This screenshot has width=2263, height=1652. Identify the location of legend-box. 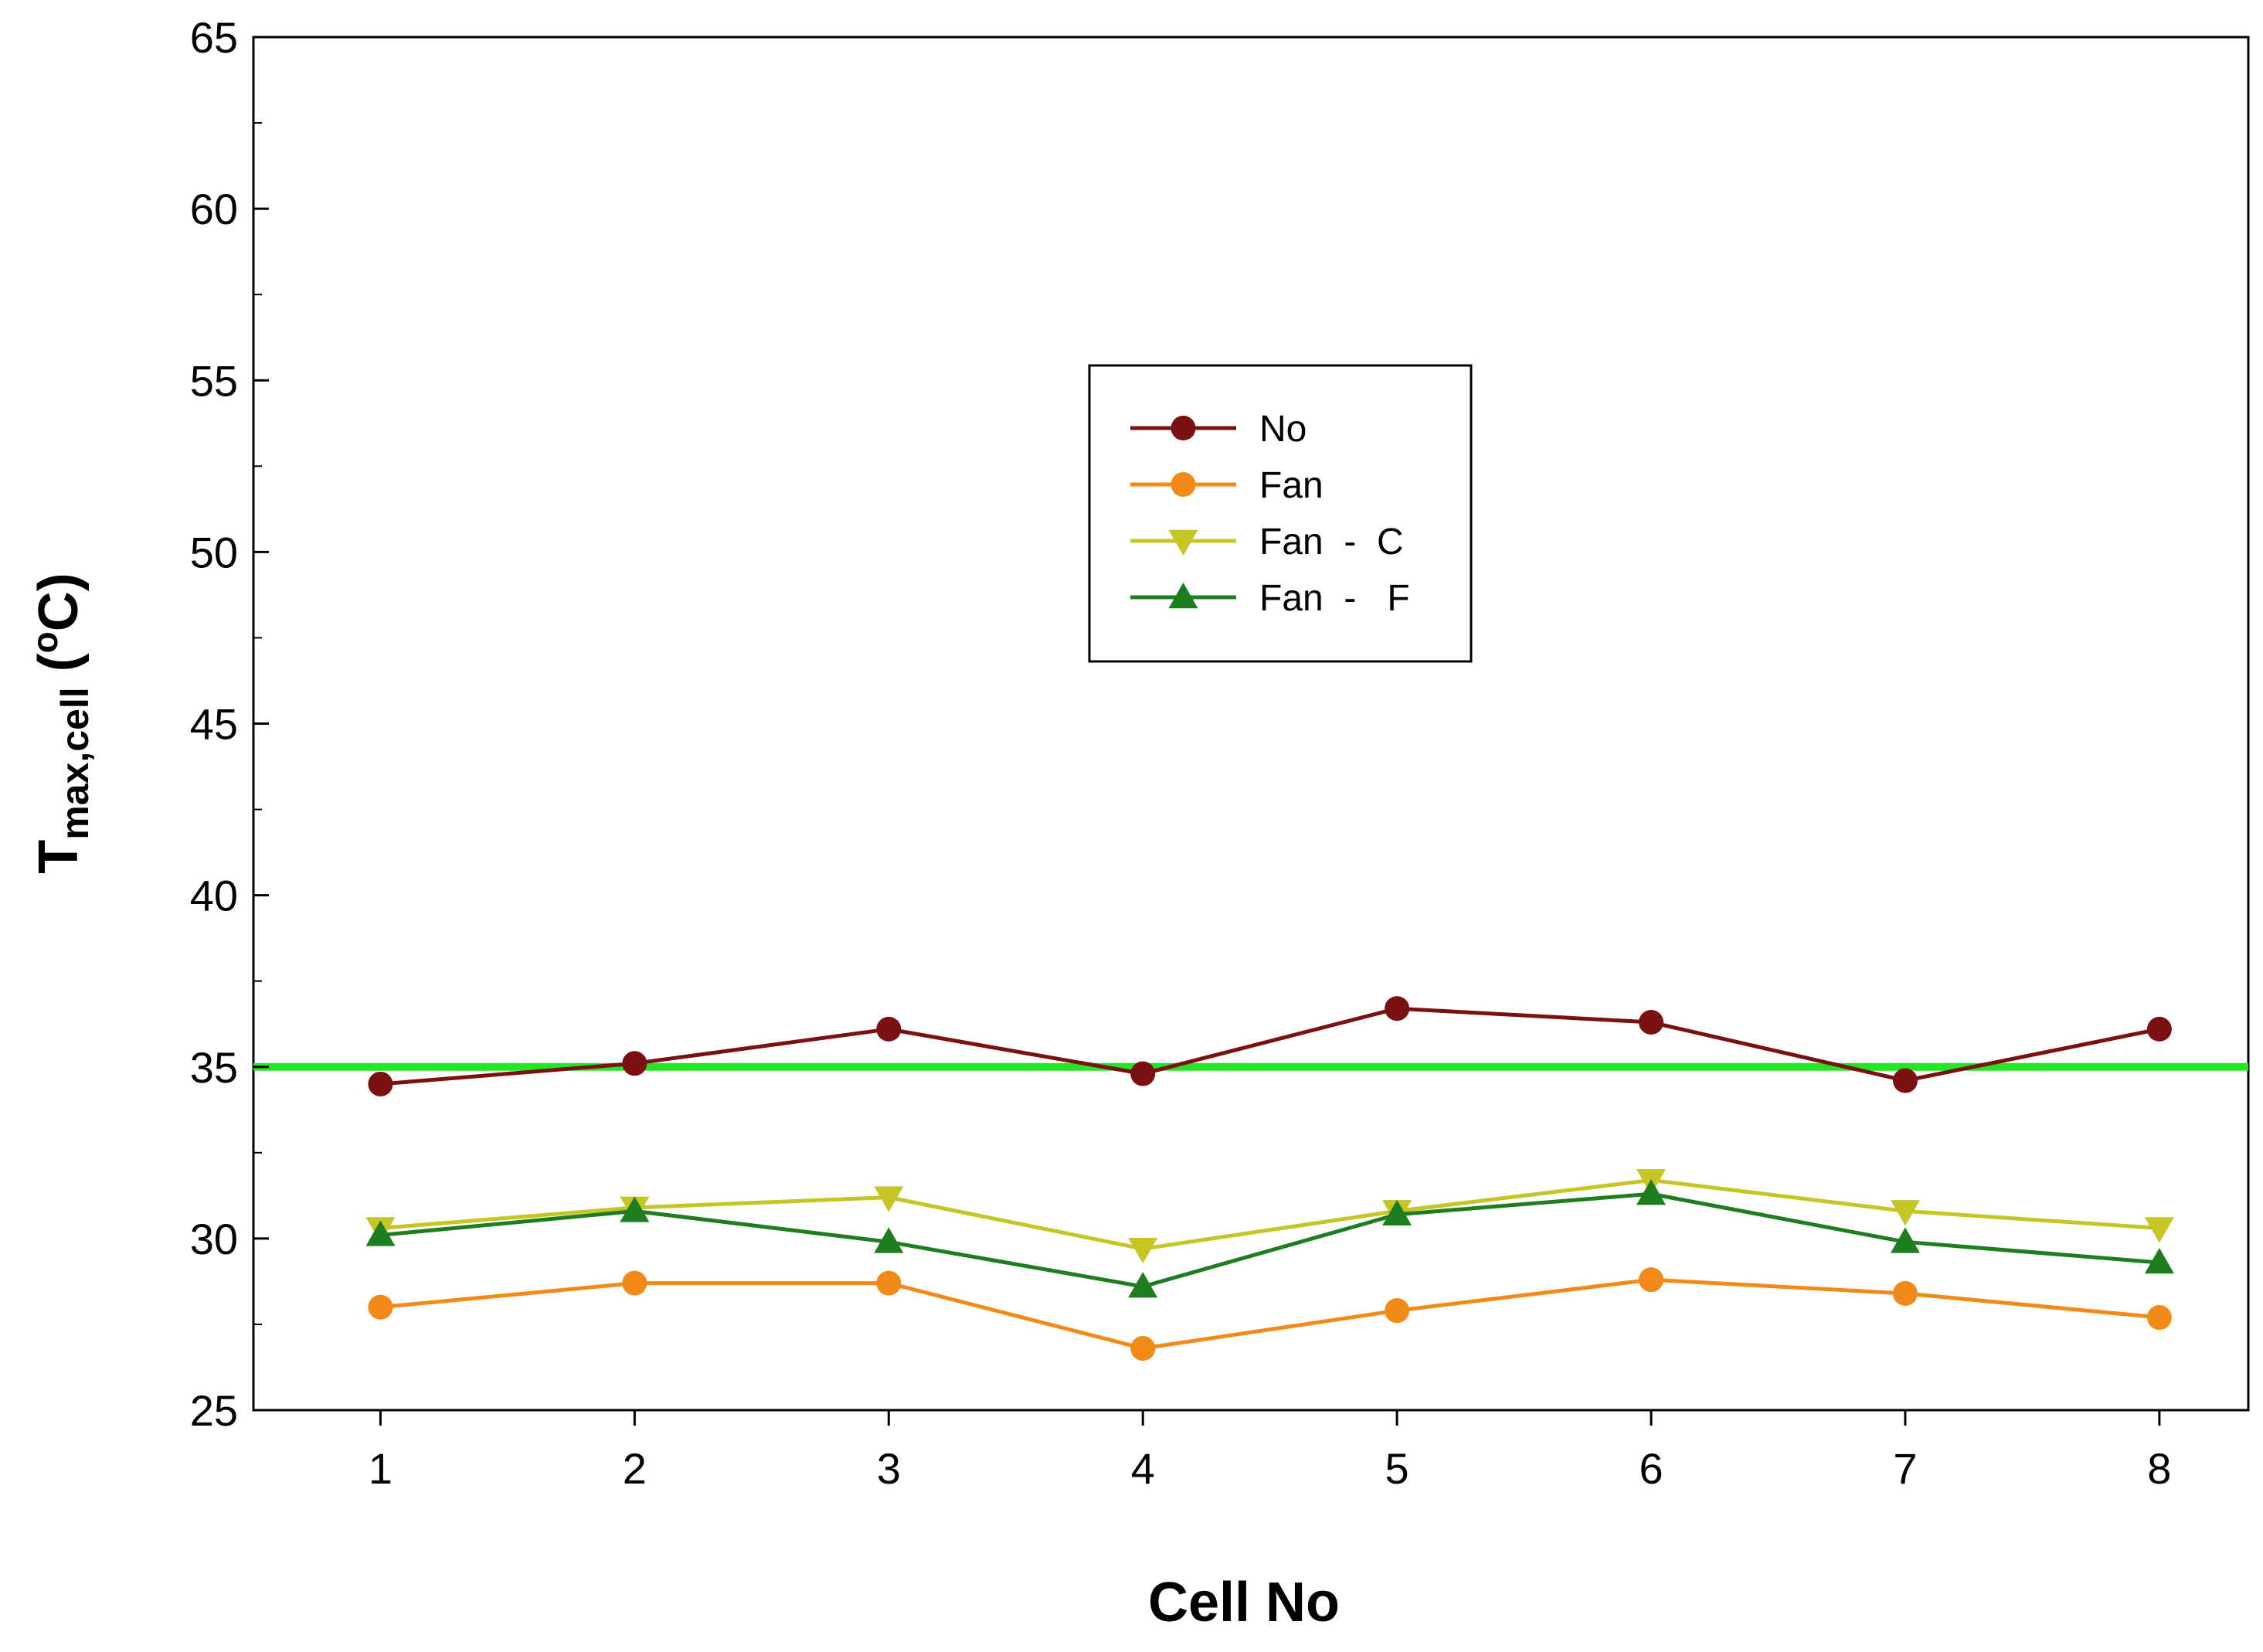
(1281, 514).